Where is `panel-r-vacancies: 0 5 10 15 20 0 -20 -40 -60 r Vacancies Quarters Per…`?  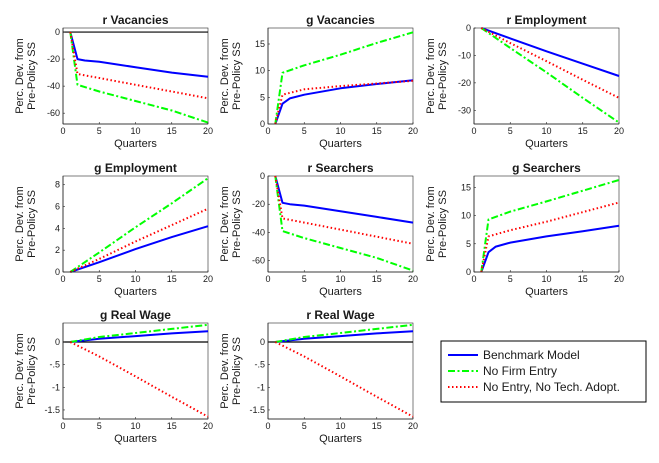
panel-r-vacancies: 0 5 10 15 20 0 -20 -40 -60 r Vacancies Quarters Per… is located at coordinates (113, 81).